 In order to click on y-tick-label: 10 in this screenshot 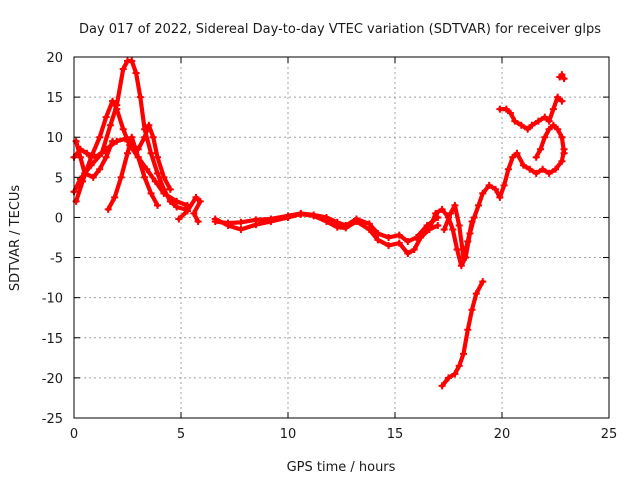, I will do `click(54, 138)`.